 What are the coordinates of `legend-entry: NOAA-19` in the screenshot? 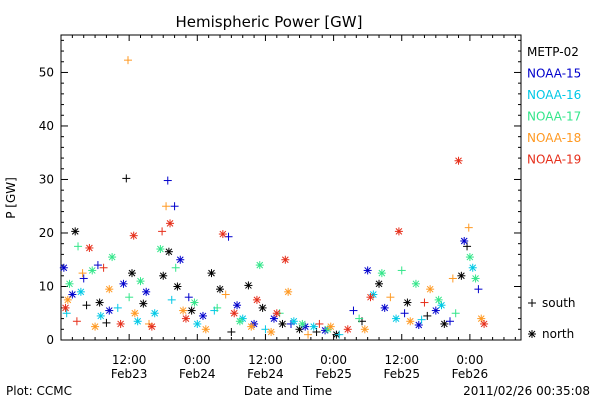 It's located at (554, 160).